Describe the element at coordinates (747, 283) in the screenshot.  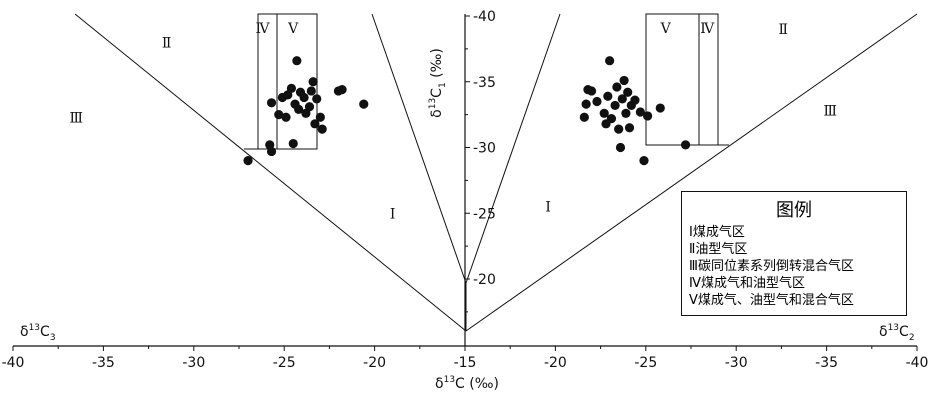
I see `legend-item-zone-4: Ⅳ煤成气和油型气区` at that location.